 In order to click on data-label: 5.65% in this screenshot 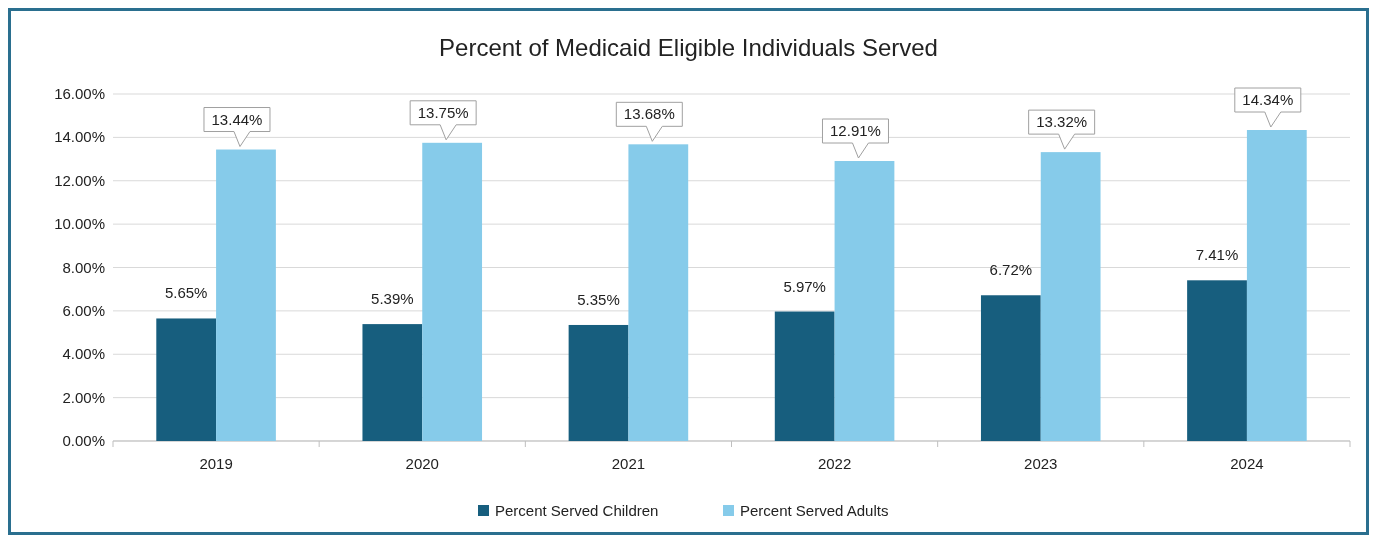, I will do `click(186, 293)`.